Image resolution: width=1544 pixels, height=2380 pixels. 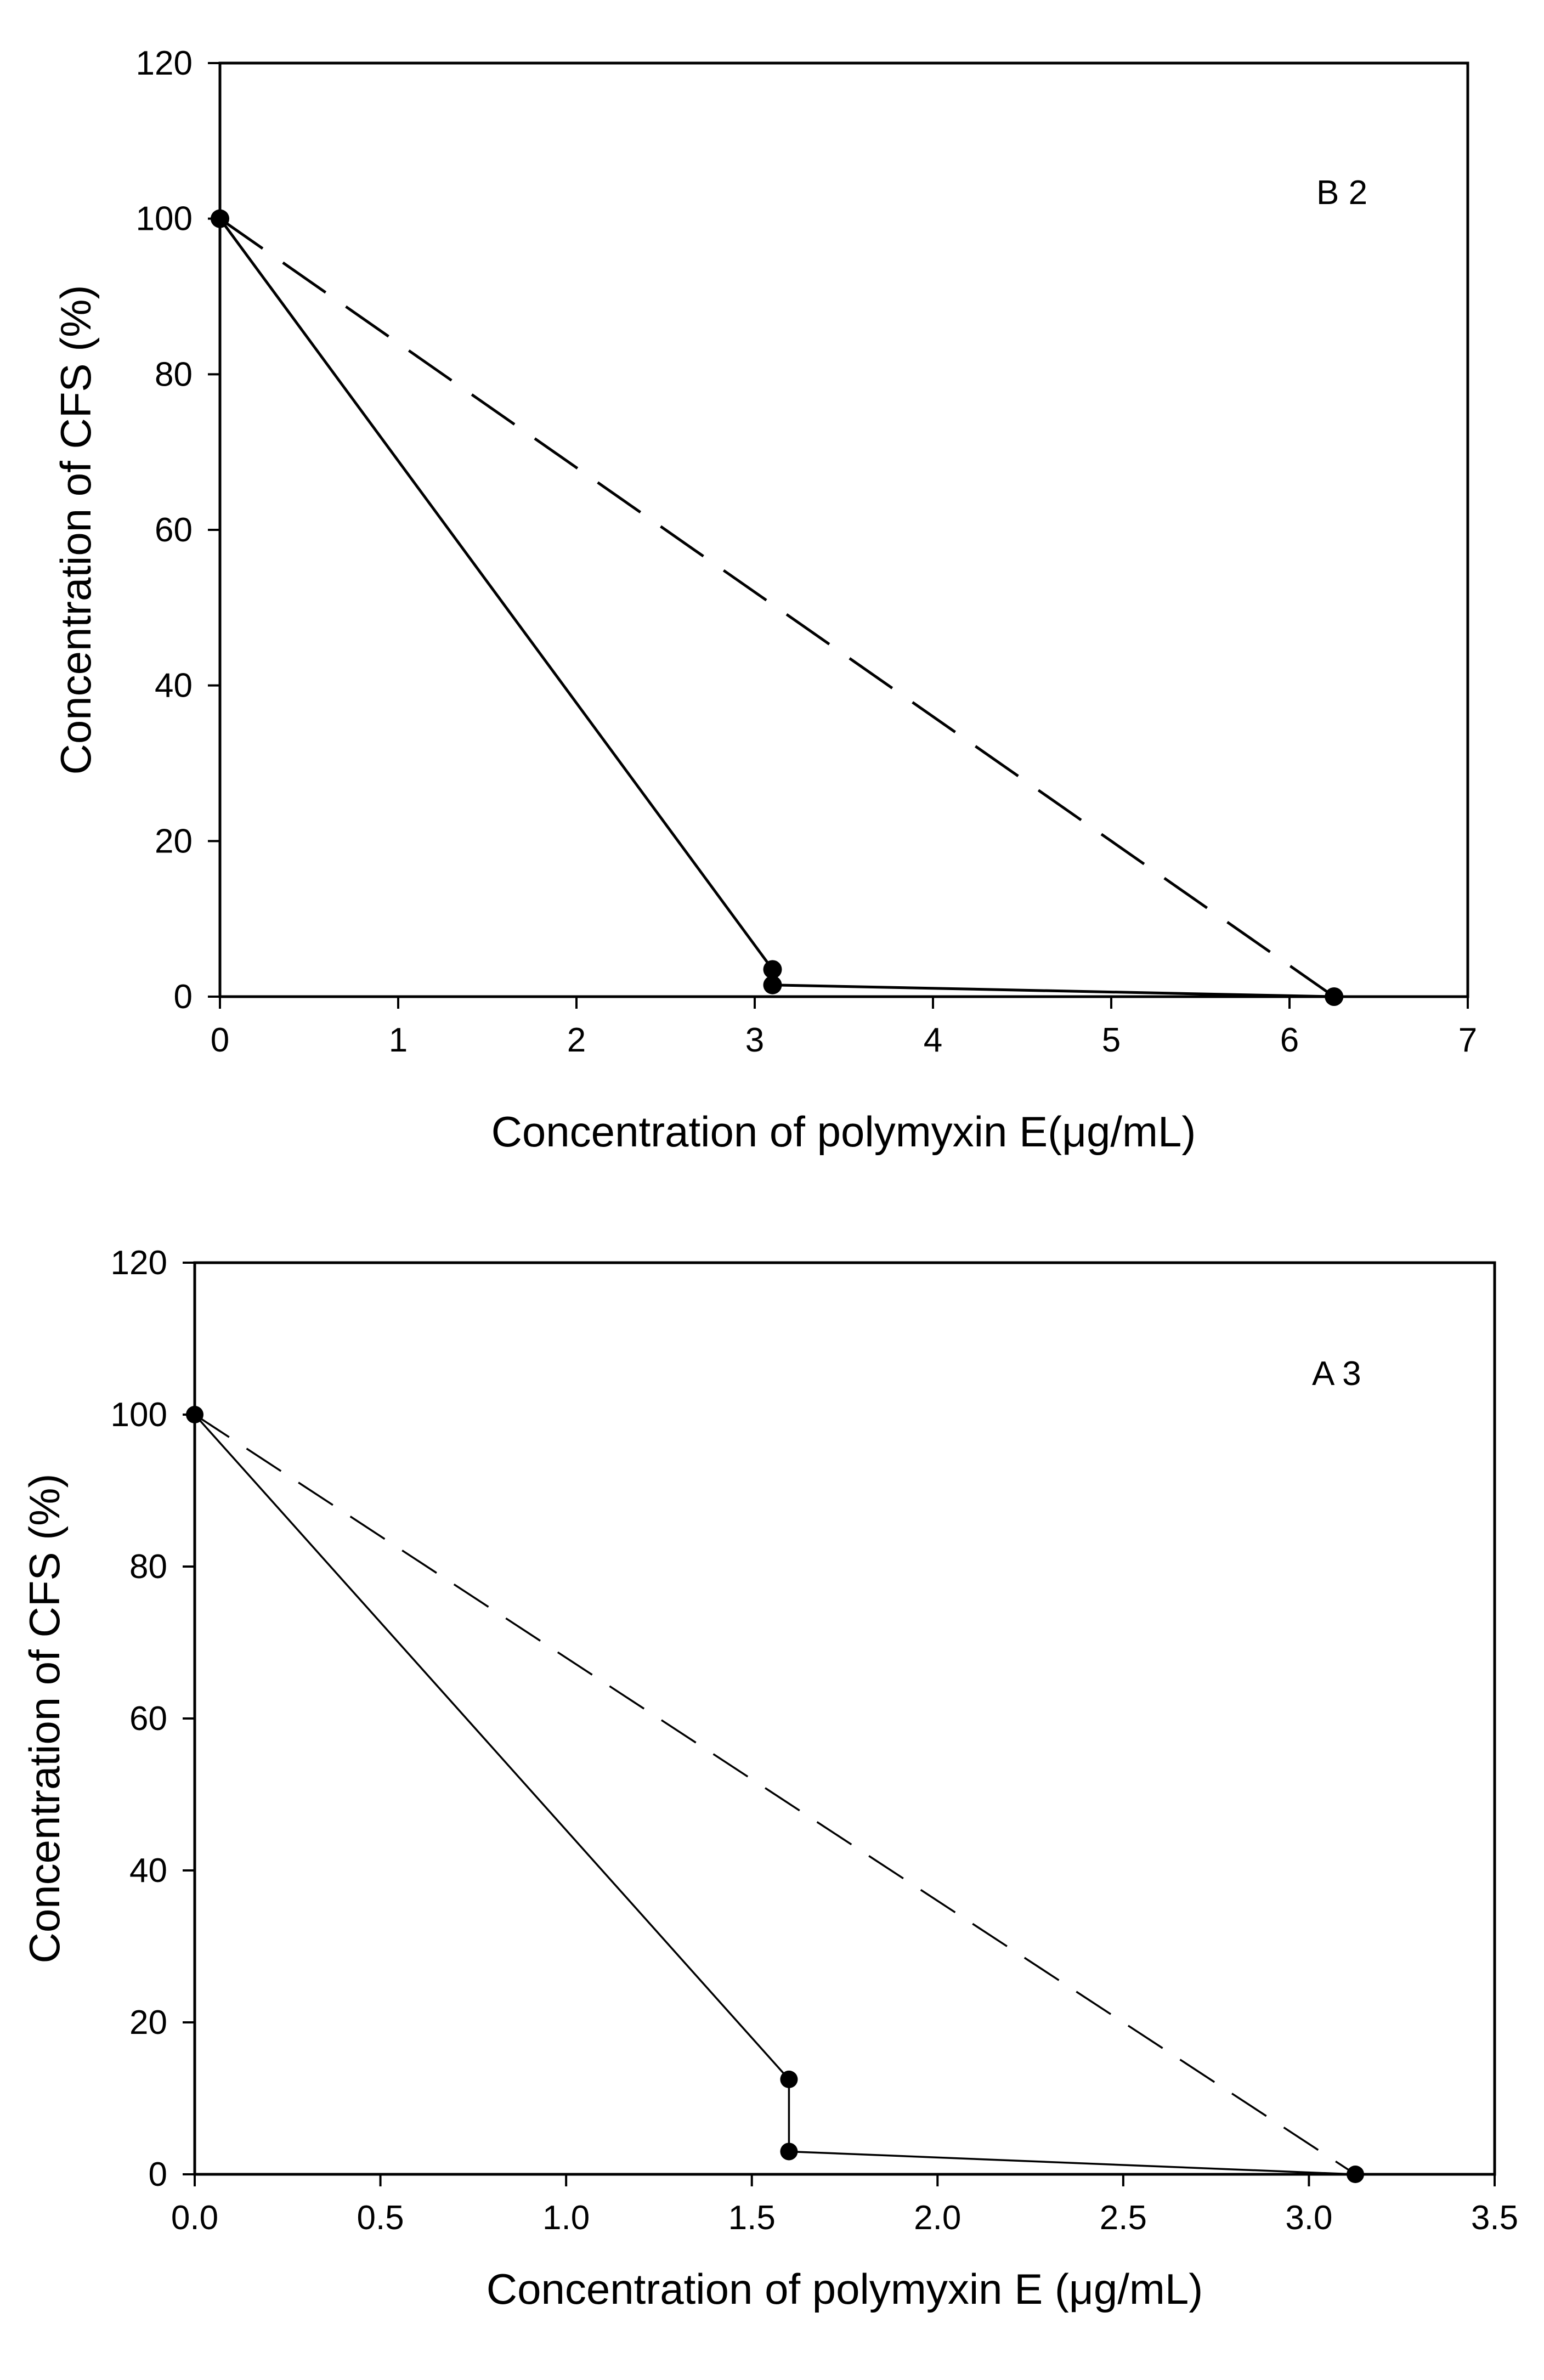 I want to click on x-tick-label: 5, so click(x=1111, y=1040).